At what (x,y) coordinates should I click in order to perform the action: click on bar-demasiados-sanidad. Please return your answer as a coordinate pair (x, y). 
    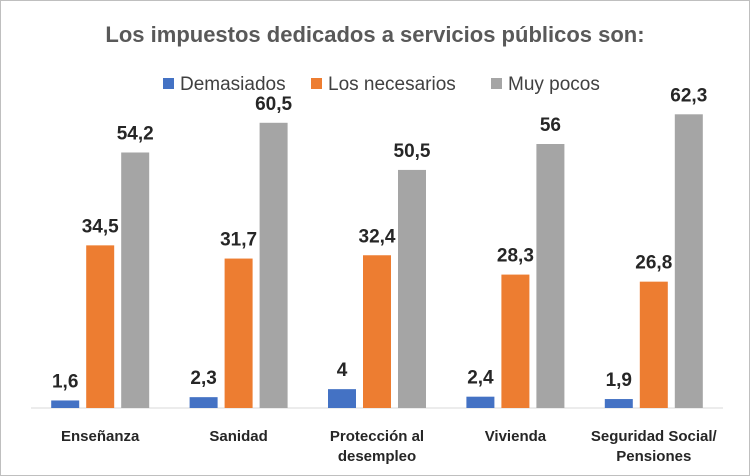
    Looking at the image, I should click on (203, 402).